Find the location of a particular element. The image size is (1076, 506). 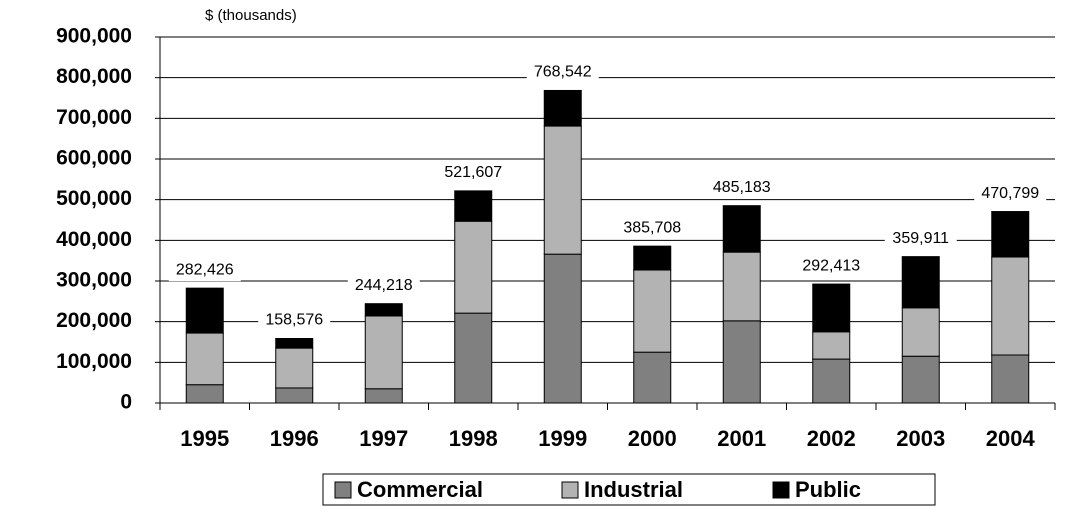

total-label: 292,413 is located at coordinates (831, 265).